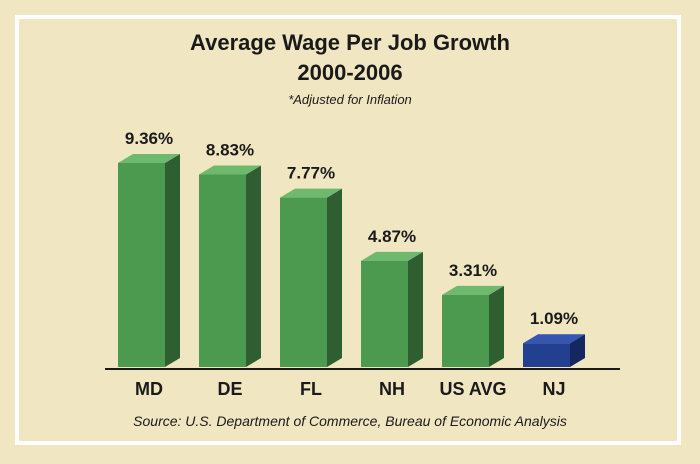  What do you see at coordinates (554, 318) in the screenshot?
I see `value-label-nj: 1.09%` at bounding box center [554, 318].